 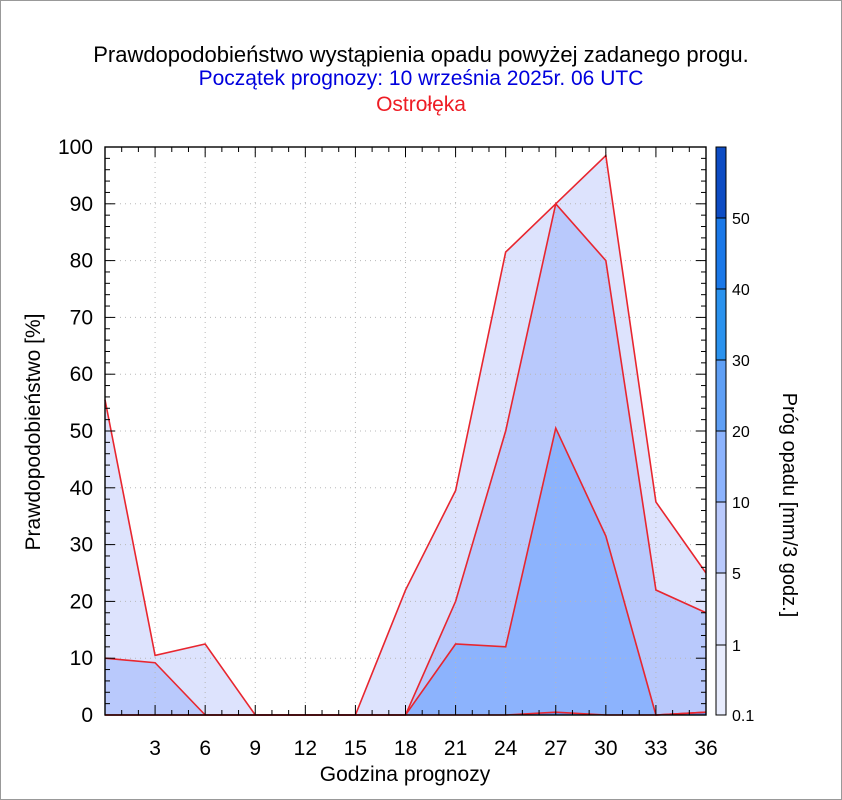 What do you see at coordinates (205, 748) in the screenshot?
I see `x-tick-label: 6` at bounding box center [205, 748].